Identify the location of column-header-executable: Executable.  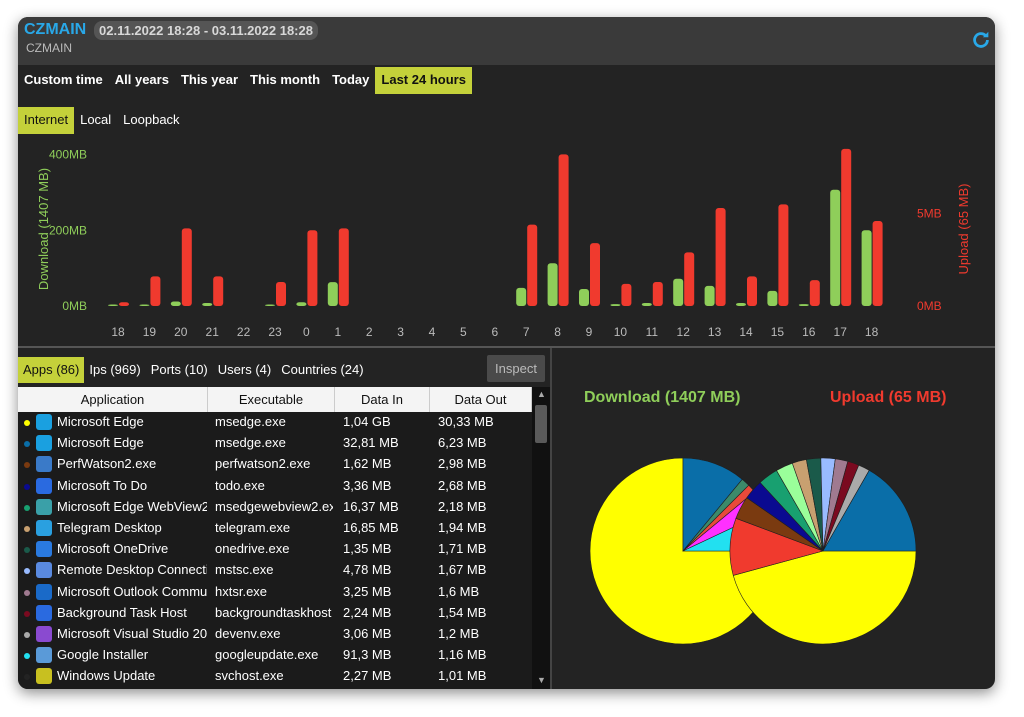
(271, 399).